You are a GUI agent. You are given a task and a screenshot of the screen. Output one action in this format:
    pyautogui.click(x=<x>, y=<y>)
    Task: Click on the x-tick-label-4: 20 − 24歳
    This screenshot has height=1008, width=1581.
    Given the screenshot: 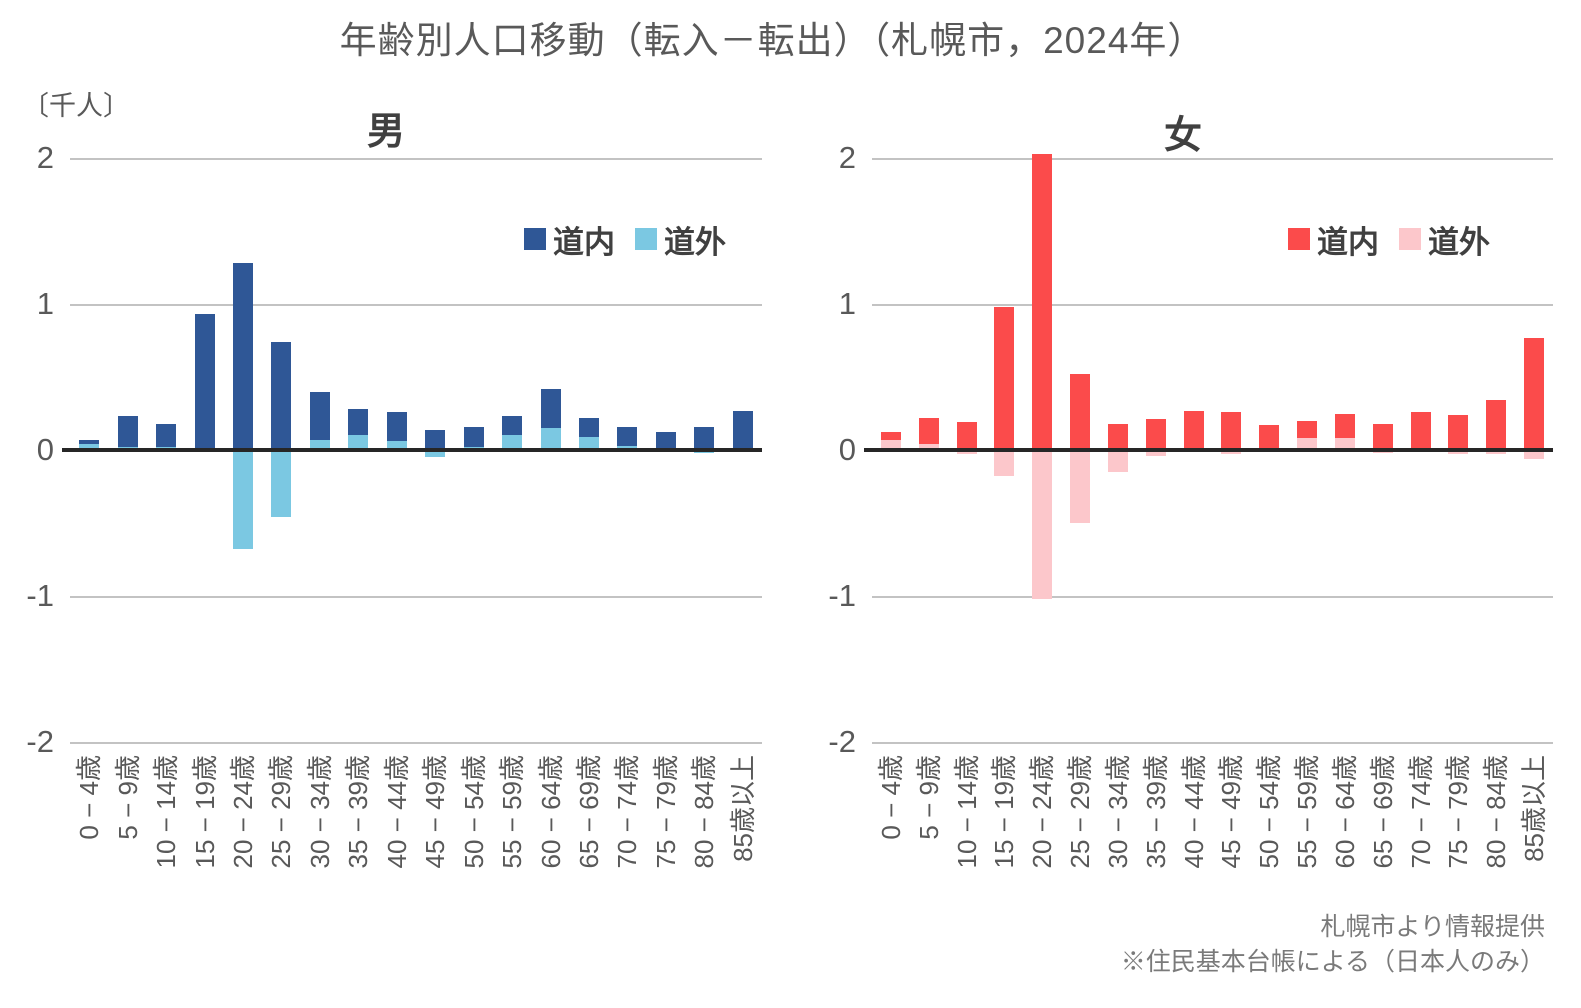 What is the action you would take?
    pyautogui.click(x=1042, y=812)
    